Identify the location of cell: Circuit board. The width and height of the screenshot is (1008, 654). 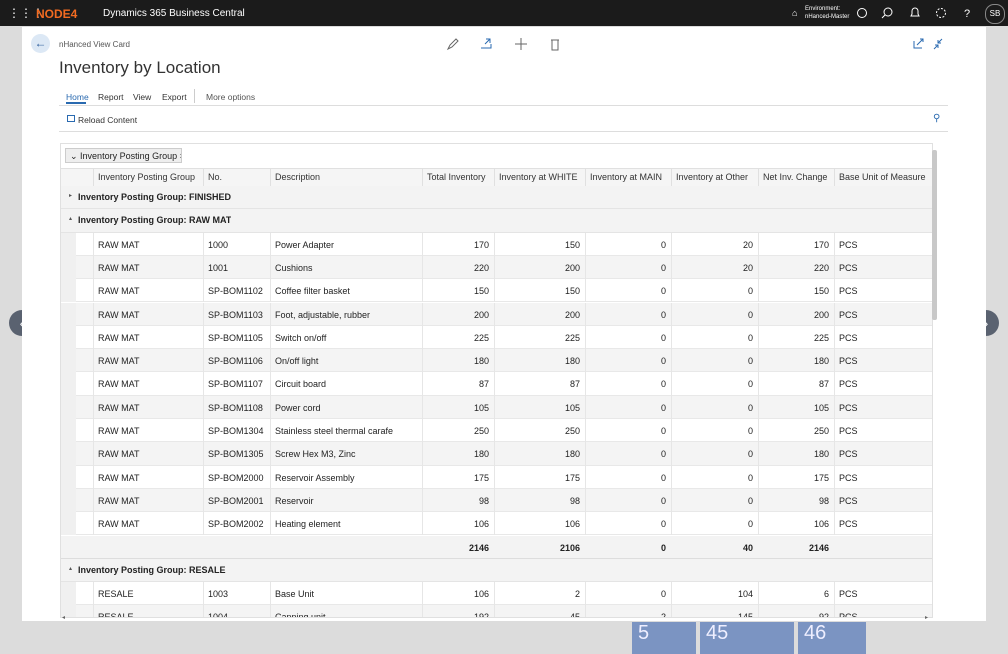
(346, 384).